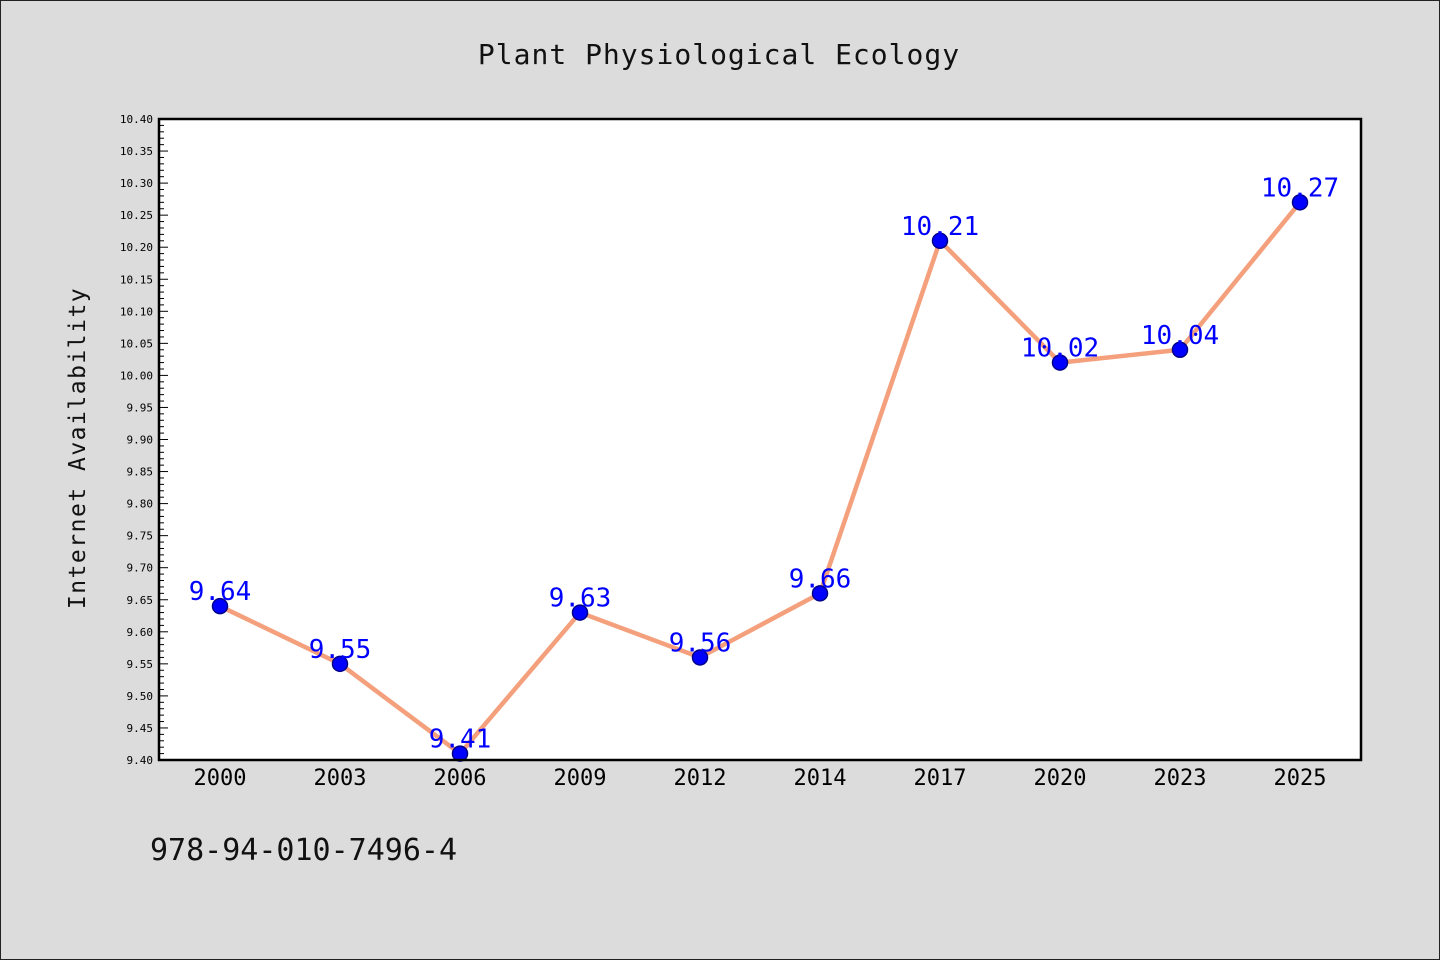 This screenshot has width=1440, height=960. What do you see at coordinates (136, 375) in the screenshot?
I see `y-tick-label: 10.00` at bounding box center [136, 375].